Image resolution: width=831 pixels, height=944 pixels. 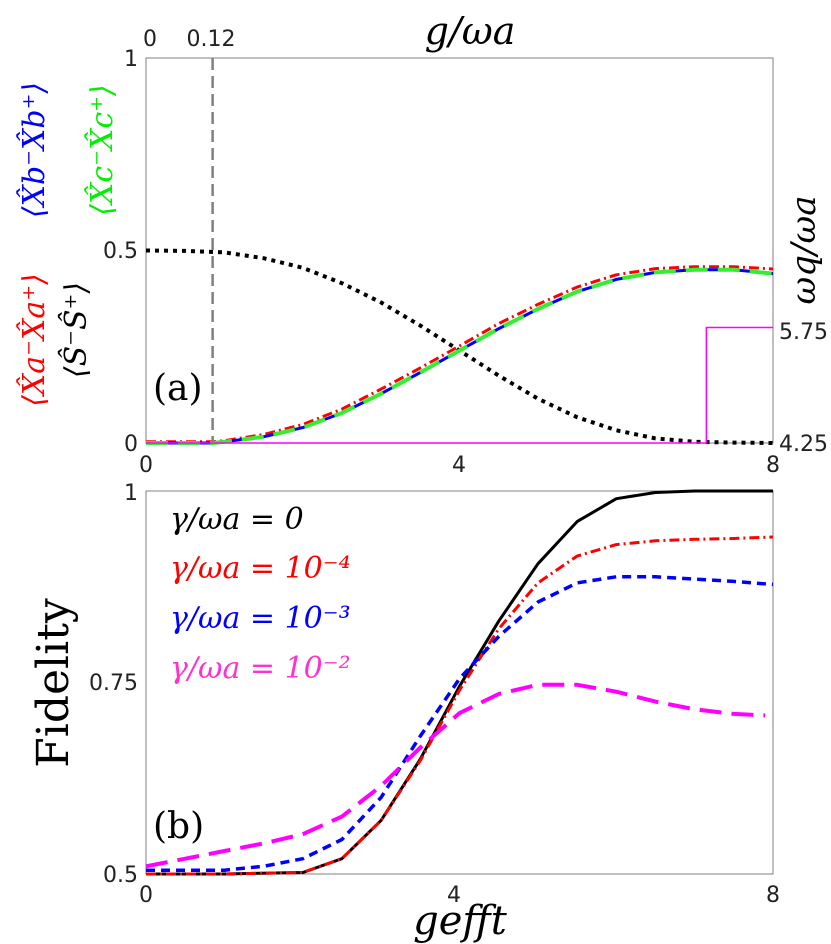 What do you see at coordinates (178, 826) in the screenshot?
I see `b-panel-label: (b)` at bounding box center [178, 826].